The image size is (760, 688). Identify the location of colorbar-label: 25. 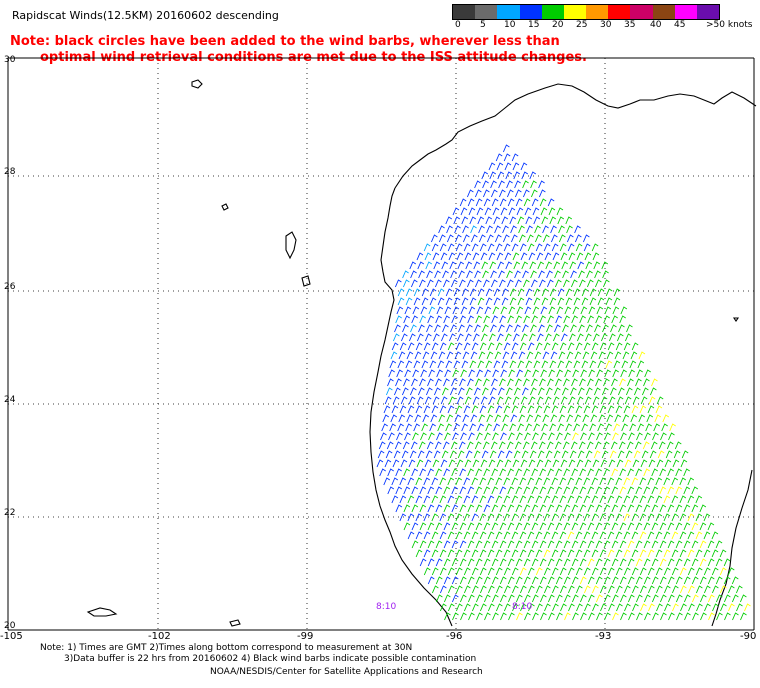
(582, 25).